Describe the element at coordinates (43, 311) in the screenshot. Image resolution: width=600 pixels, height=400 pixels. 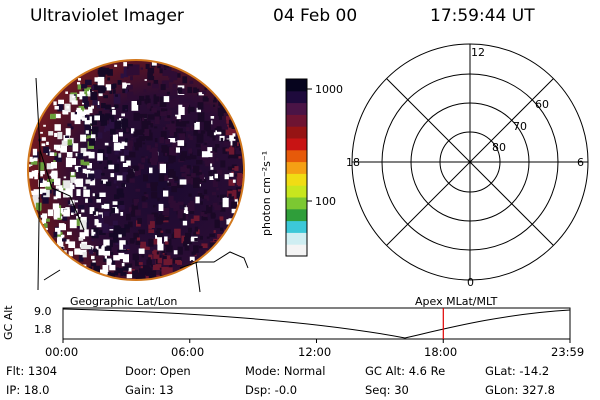
I see `timeline-ytick-9: 9.0` at that location.